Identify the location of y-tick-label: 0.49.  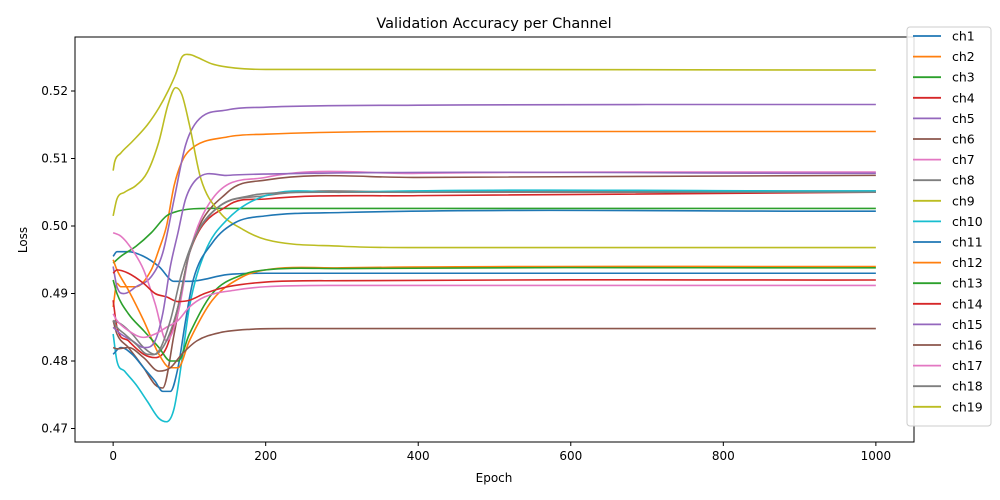
(54, 294).